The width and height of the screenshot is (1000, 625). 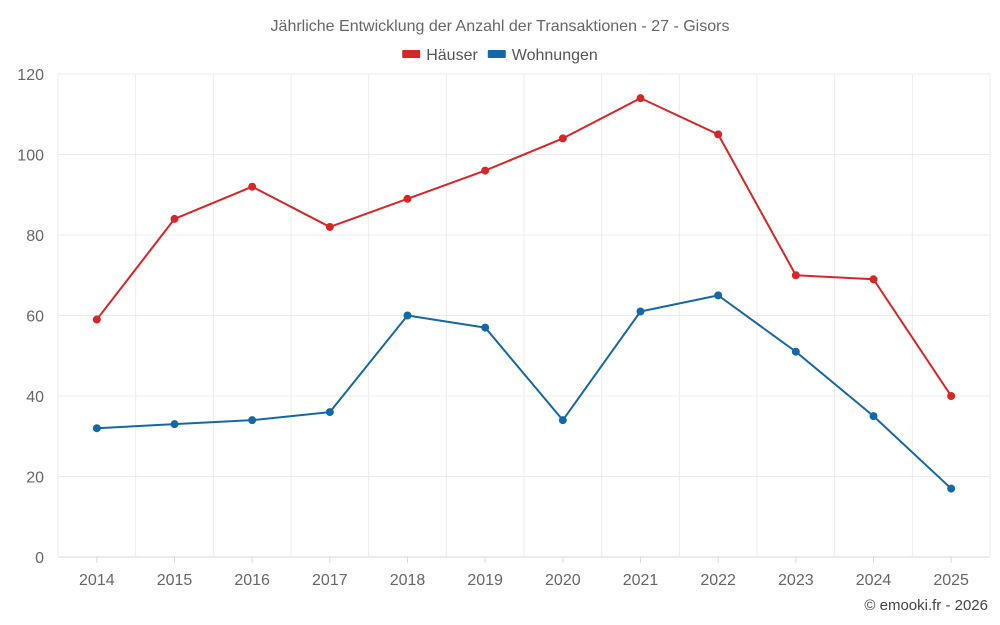 I want to click on y-tick-label: 20, so click(x=35, y=478).